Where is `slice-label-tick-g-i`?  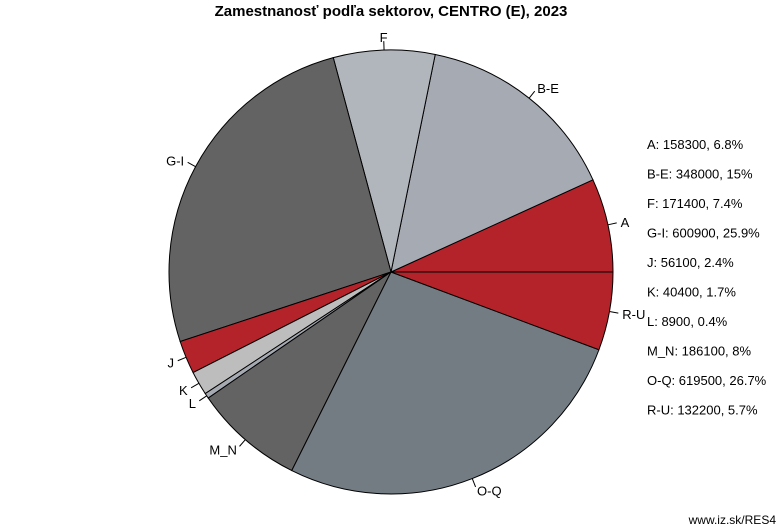
slice-label-tick-g-i is located at coordinates (191, 164).